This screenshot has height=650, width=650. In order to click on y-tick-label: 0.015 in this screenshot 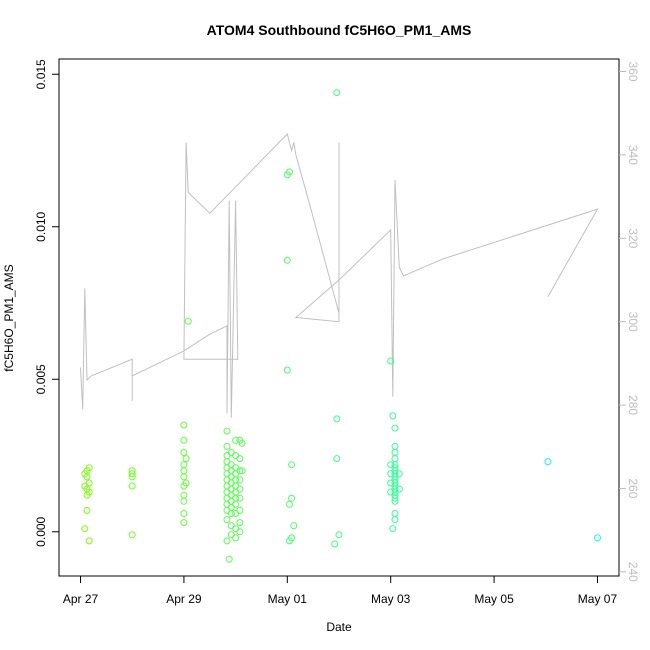, I will do `click(41, 74)`.